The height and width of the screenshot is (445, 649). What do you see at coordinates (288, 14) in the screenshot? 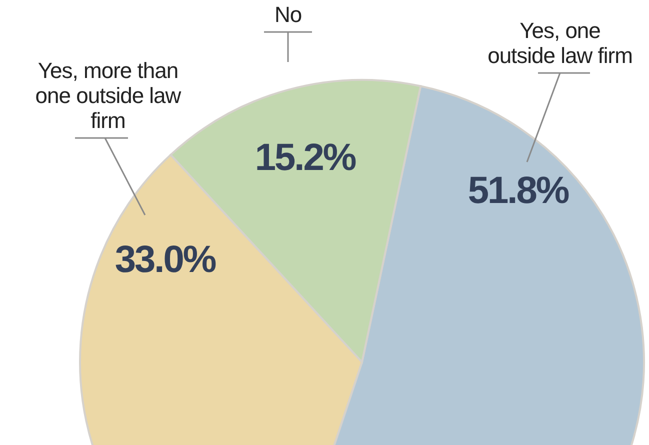
I see `slice-label: No` at bounding box center [288, 14].